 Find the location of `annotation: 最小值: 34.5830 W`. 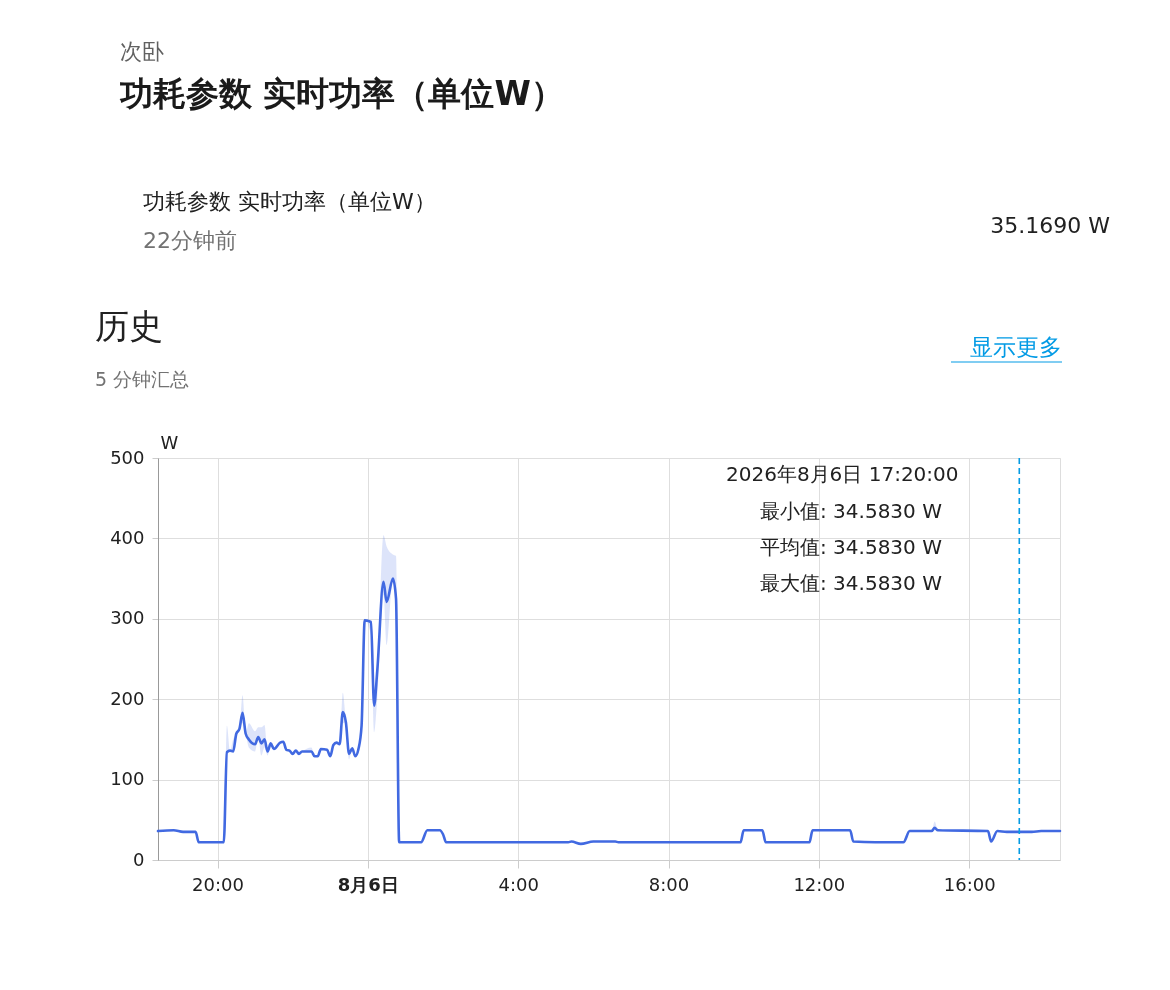

annotation: 最小值: 34.5830 W is located at coordinates (851, 511).